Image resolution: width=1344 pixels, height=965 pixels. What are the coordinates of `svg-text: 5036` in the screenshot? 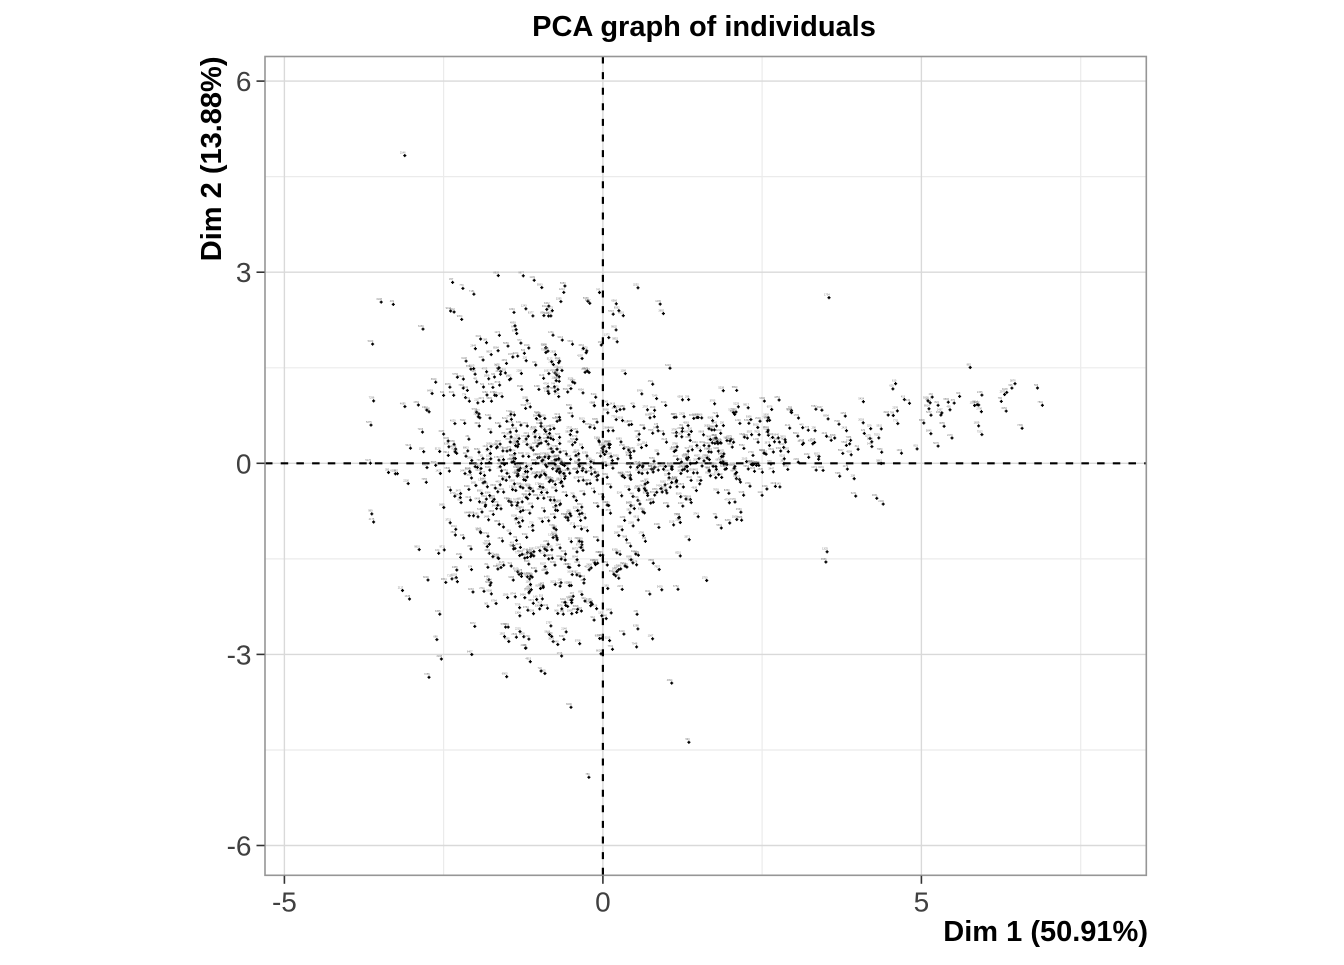 It's located at (662, 431).